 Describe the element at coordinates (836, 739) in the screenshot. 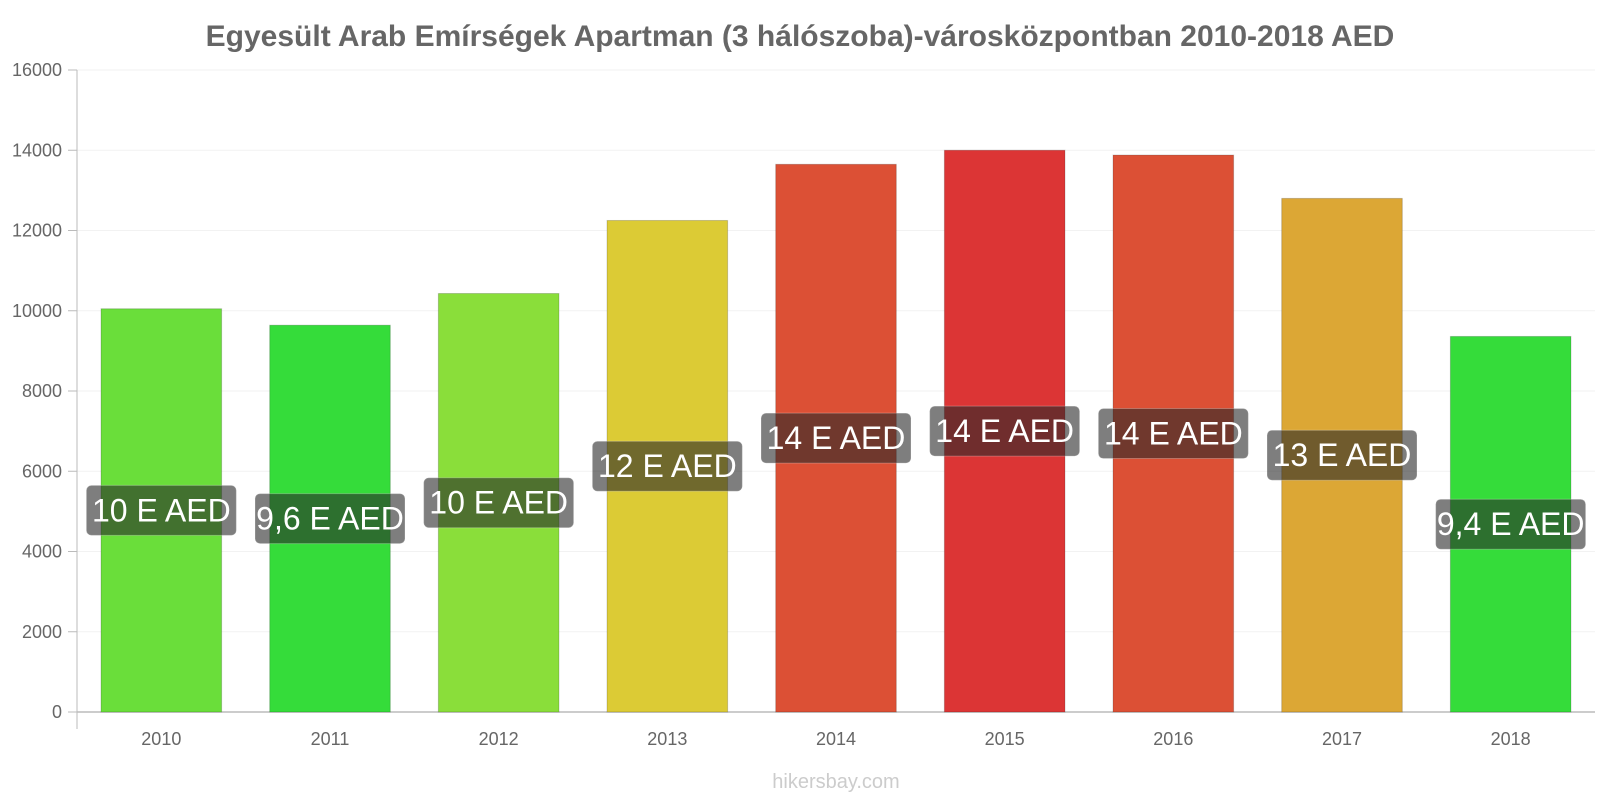

I see `x-tick-label: 2014` at that location.